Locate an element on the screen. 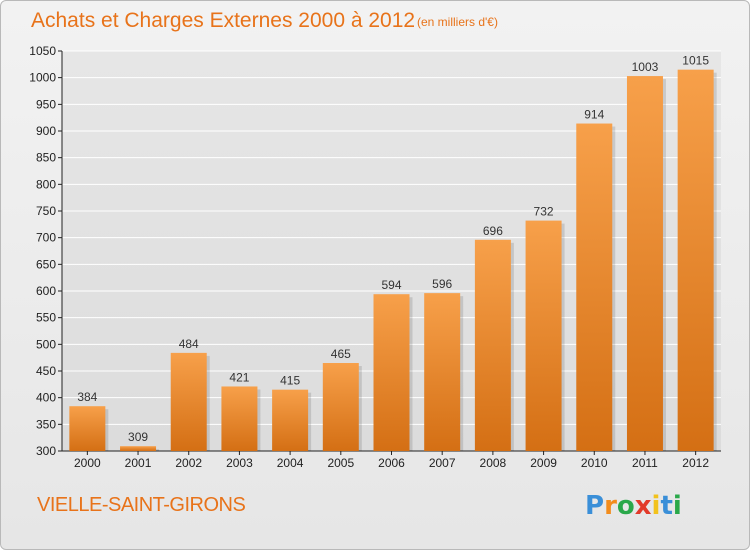 The width and height of the screenshot is (750, 550). y-tick-label: 750 is located at coordinates (46, 211).